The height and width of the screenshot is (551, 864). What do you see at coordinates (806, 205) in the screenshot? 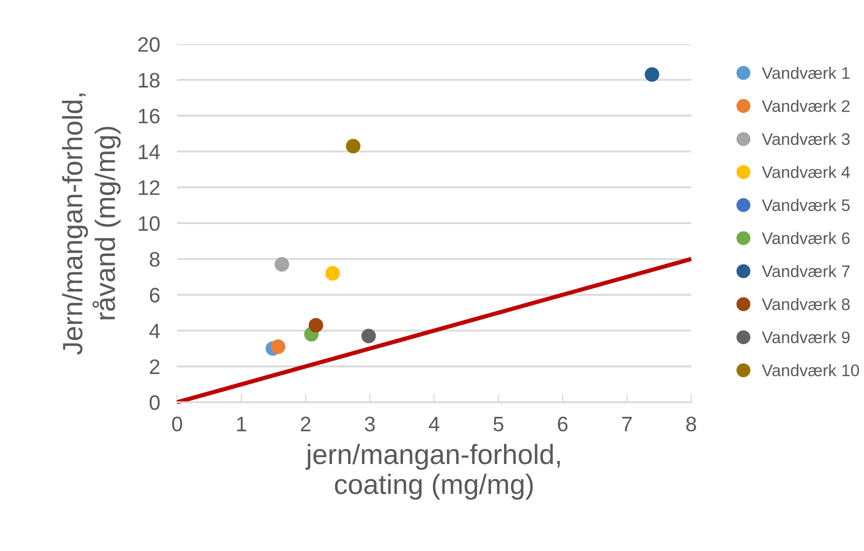
I see `legend-label: Vandværk 5` at bounding box center [806, 205].